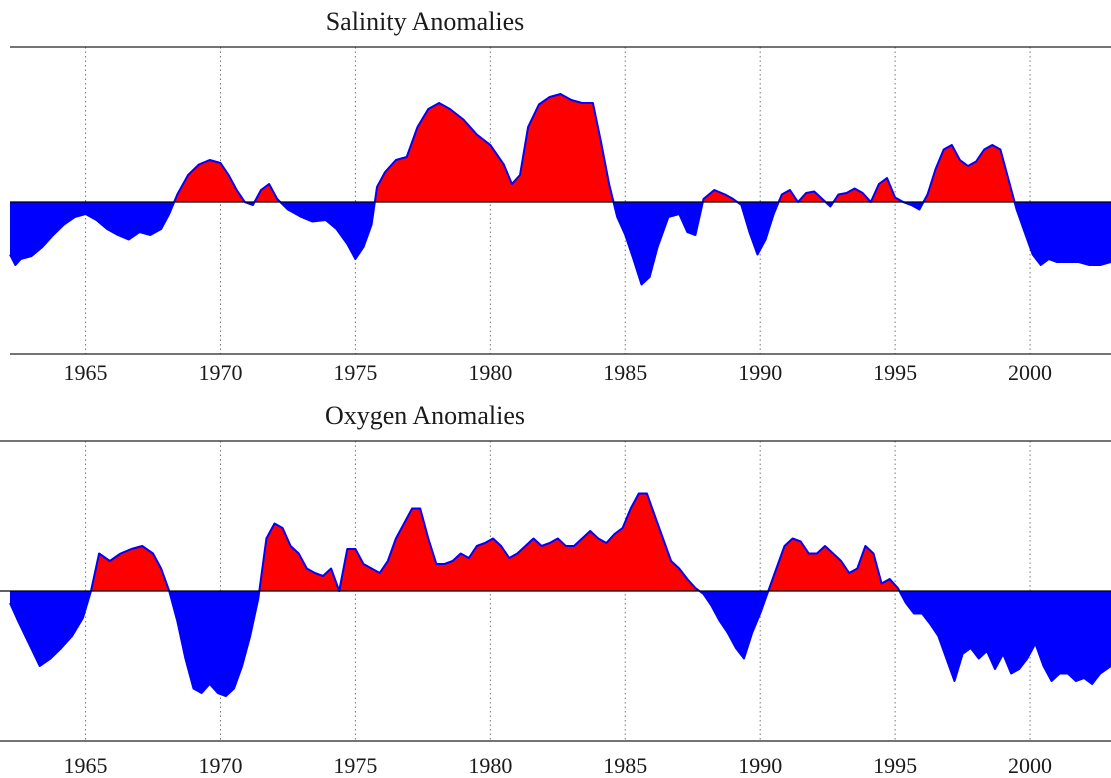  What do you see at coordinates (895, 765) in the screenshot?
I see `oxygen-tick-label-1995: 1995` at bounding box center [895, 765].